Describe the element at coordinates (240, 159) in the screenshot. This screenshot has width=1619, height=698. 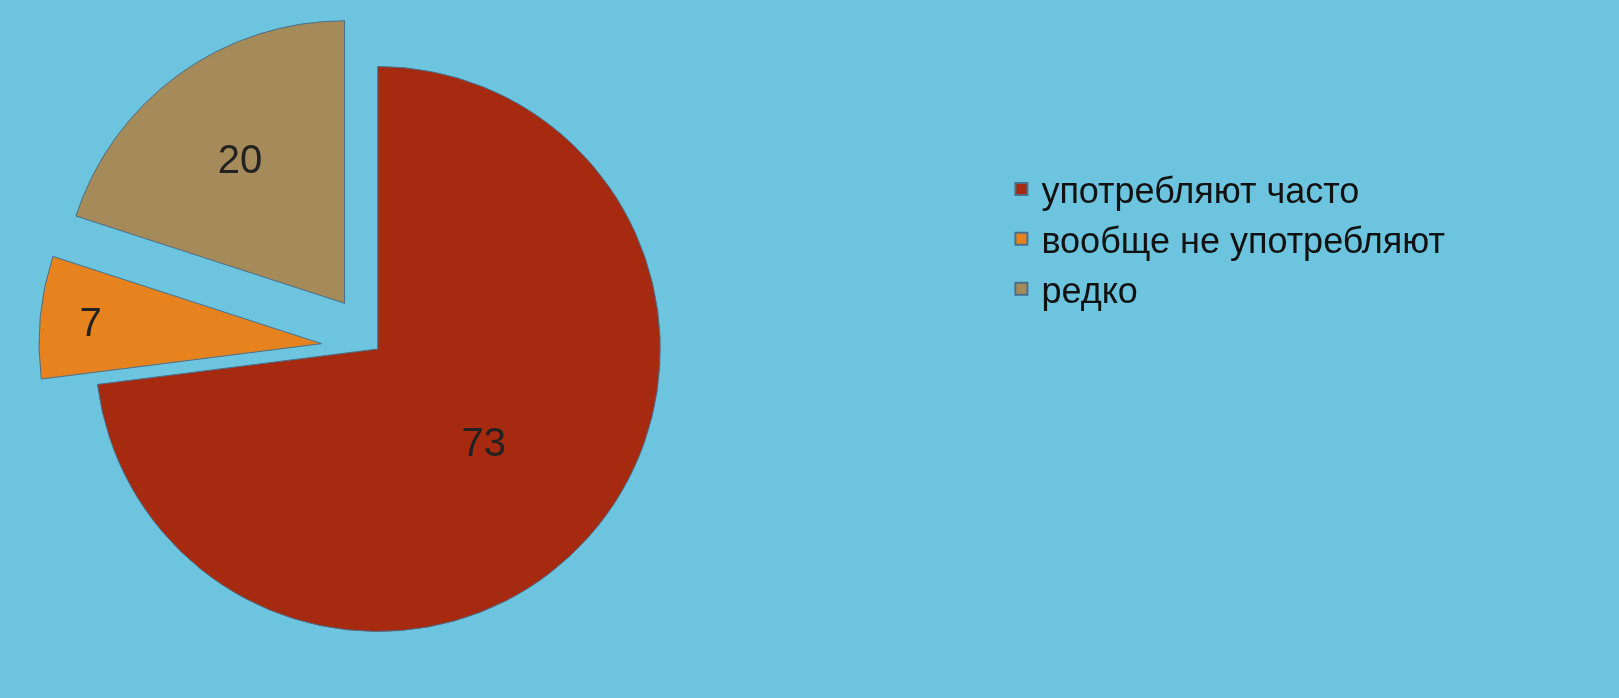
I see `data-label: 20` at that location.